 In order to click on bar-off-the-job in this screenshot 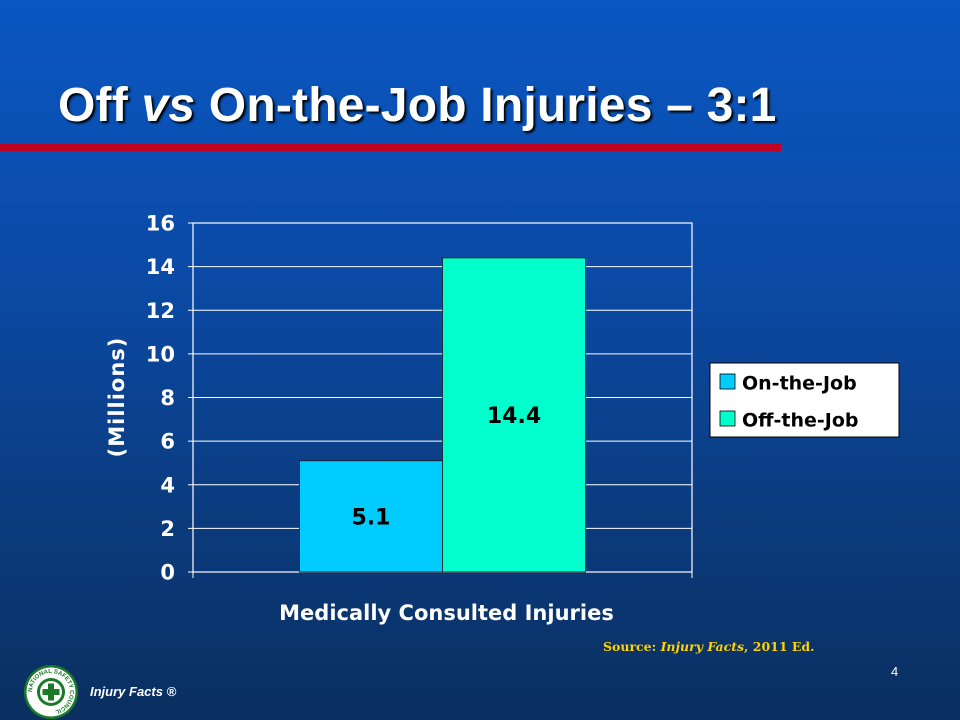, I will do `click(514, 415)`.